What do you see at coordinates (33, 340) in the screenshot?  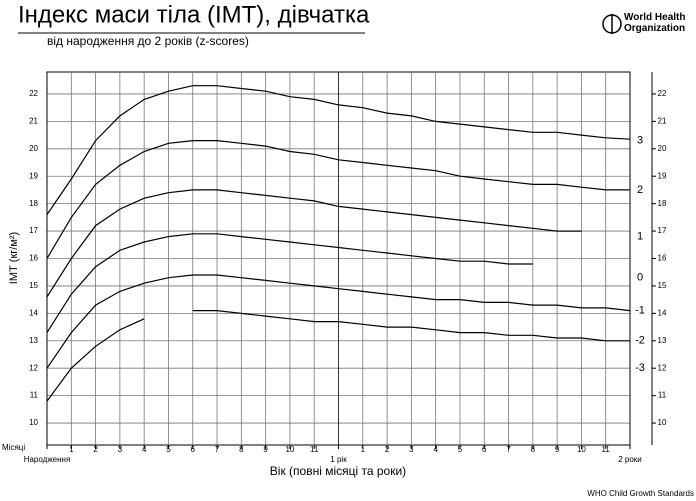 I see `y-tick-label: 13` at bounding box center [33, 340].